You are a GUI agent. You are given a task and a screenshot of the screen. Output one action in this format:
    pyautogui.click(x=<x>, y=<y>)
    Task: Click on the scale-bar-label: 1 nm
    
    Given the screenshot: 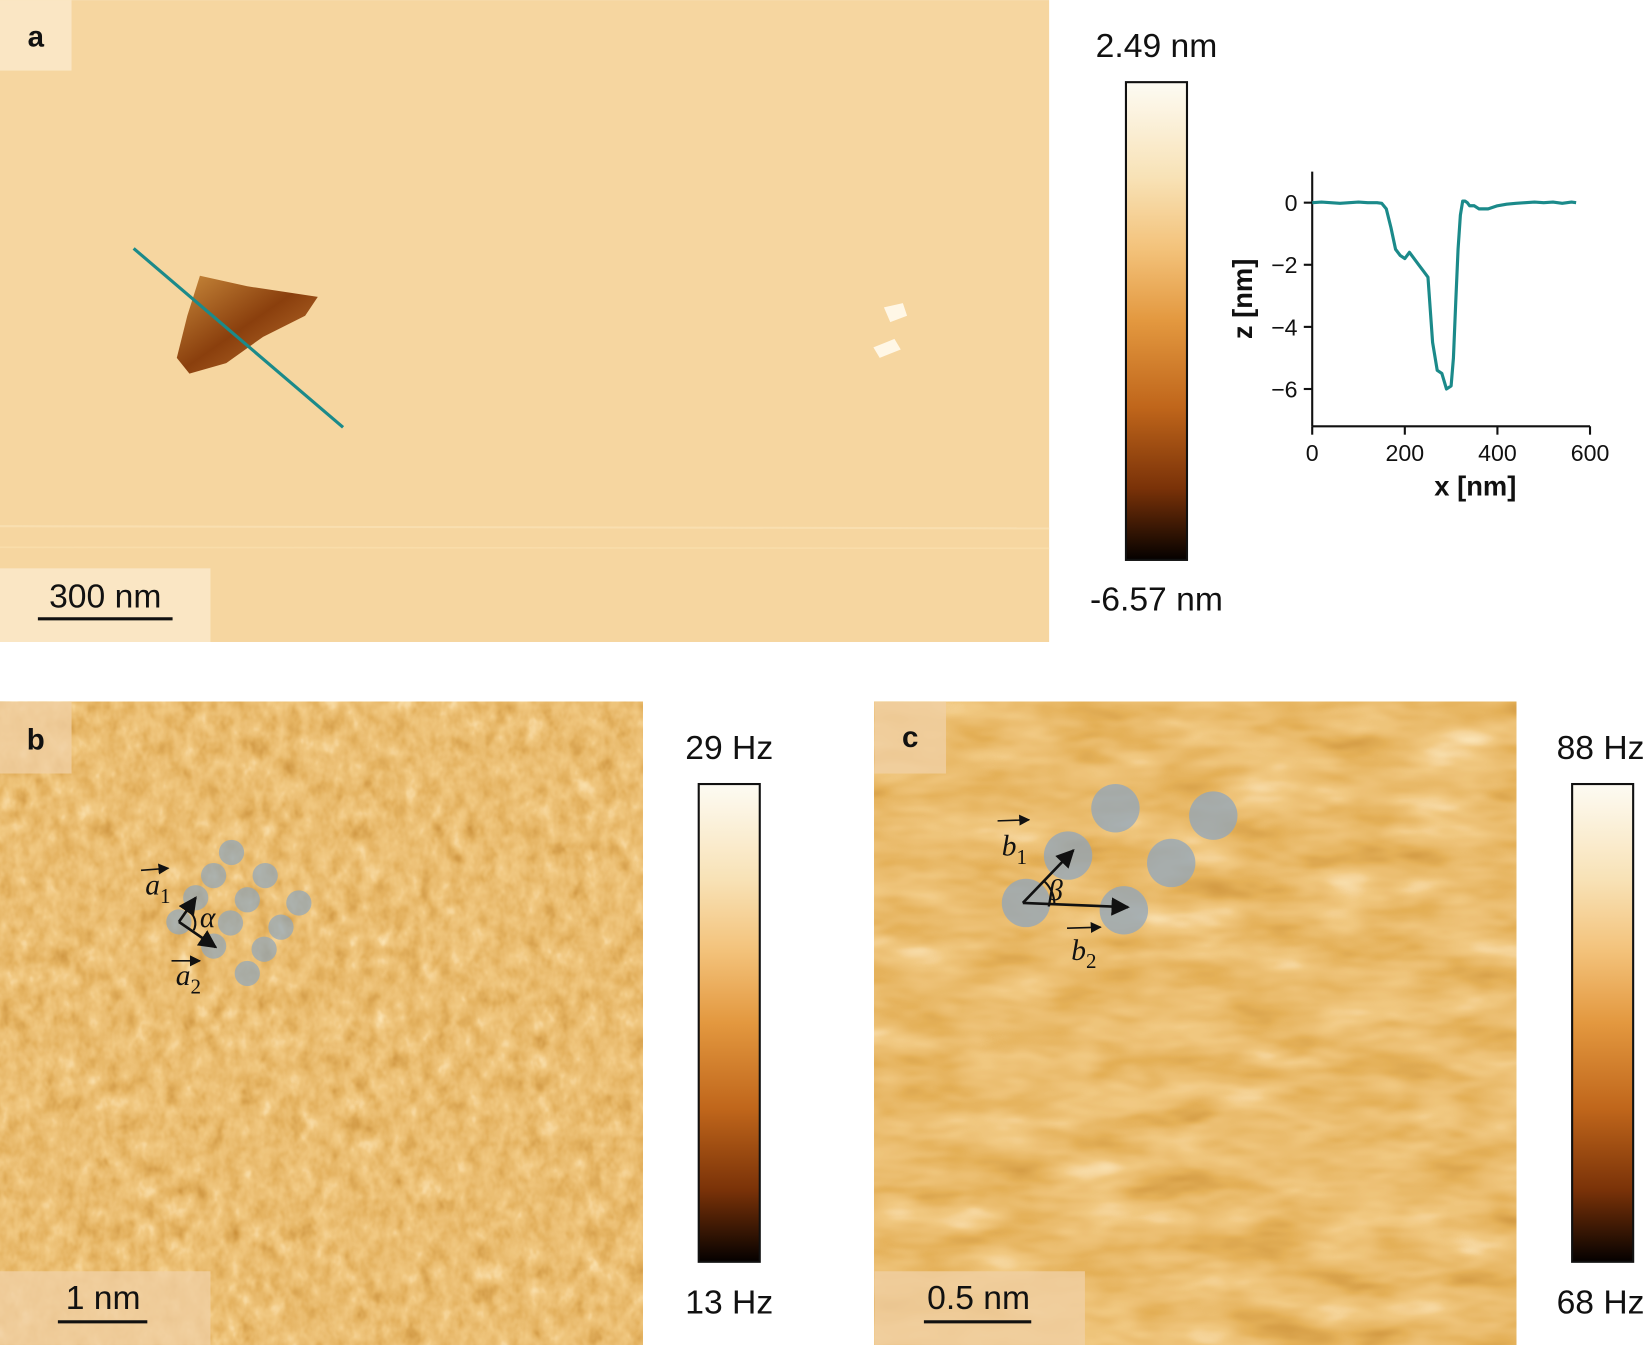 What is the action you would take?
    pyautogui.click(x=103, y=1298)
    